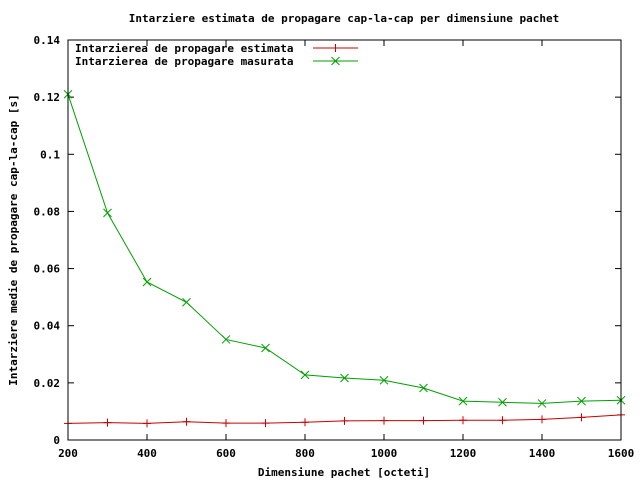 This screenshot has height=480, width=640. I want to click on x-tick-label: 600, so click(226, 453).